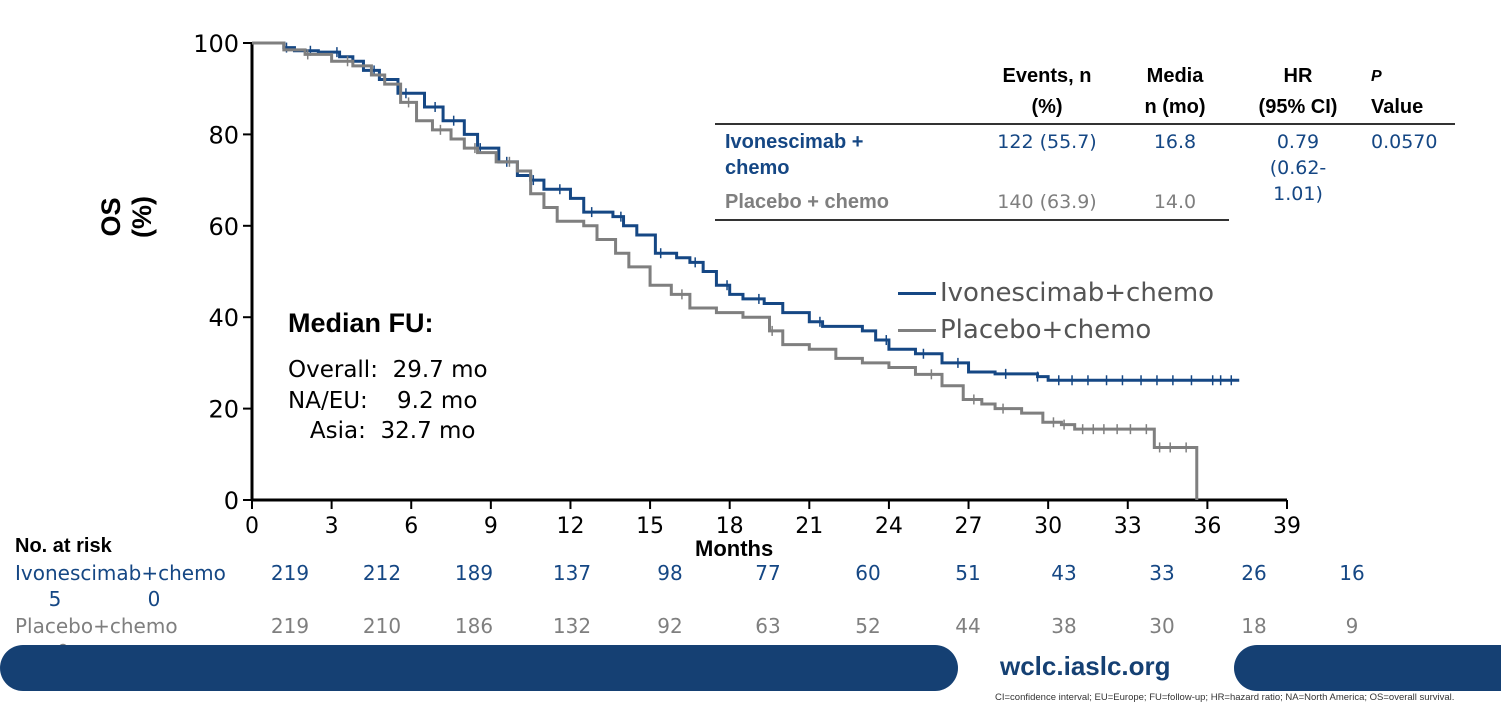 The height and width of the screenshot is (706, 1501). What do you see at coordinates (1047, 92) in the screenshot?
I see `header-events: Events, n (%)` at bounding box center [1047, 92].